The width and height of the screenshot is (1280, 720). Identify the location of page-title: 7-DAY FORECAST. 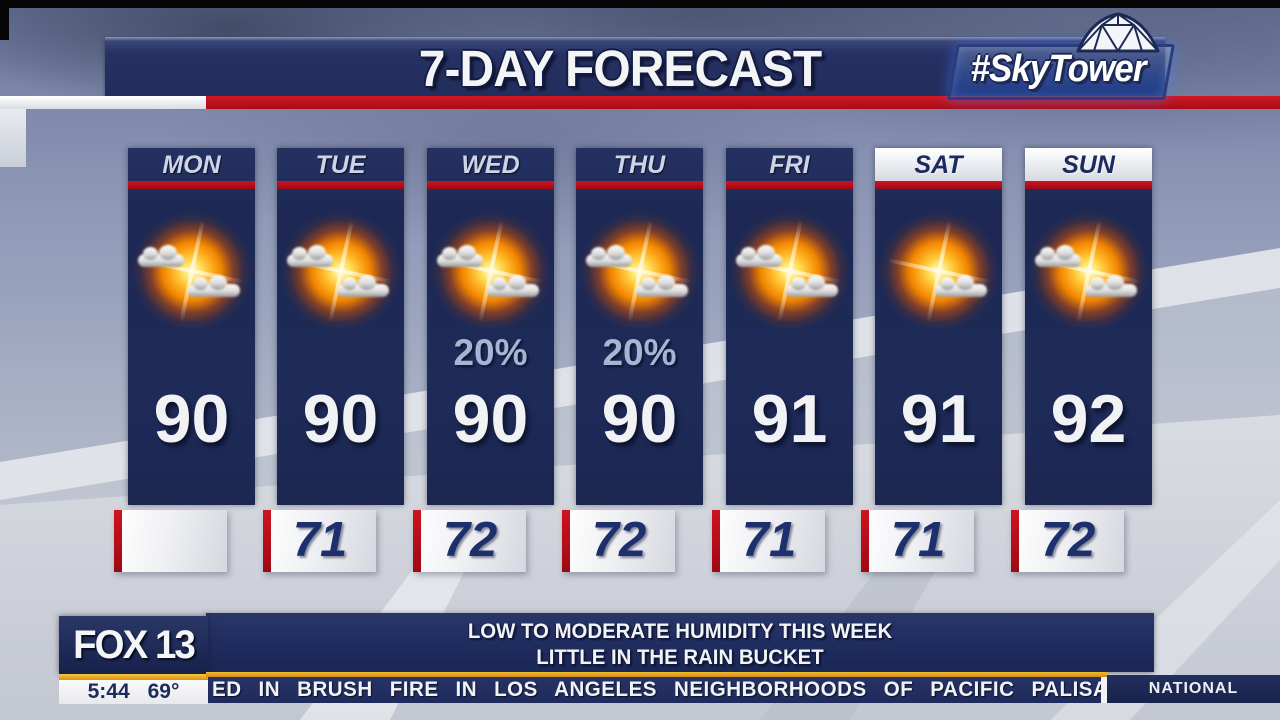
(620, 68).